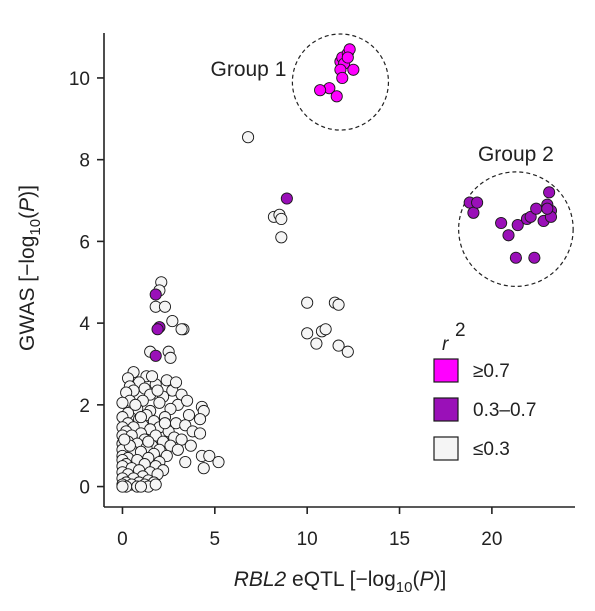 This screenshot has width=595, height=611. What do you see at coordinates (484, 390) in the screenshot?
I see `legend: r2 ≥0.7 0.3–0.7 ≤0.3` at bounding box center [484, 390].